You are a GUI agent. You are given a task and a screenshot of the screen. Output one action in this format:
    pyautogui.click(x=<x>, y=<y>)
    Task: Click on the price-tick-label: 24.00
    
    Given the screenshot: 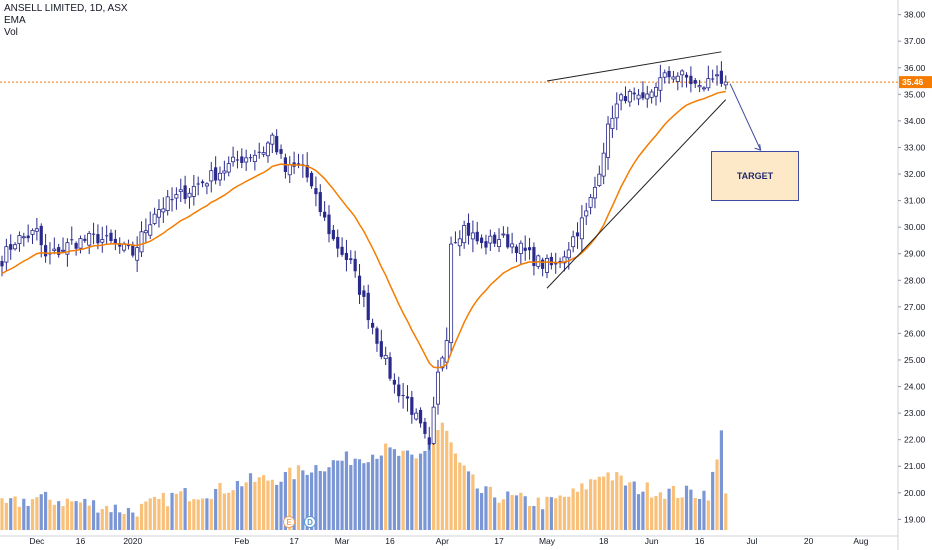 What is the action you would take?
    pyautogui.click(x=915, y=387)
    